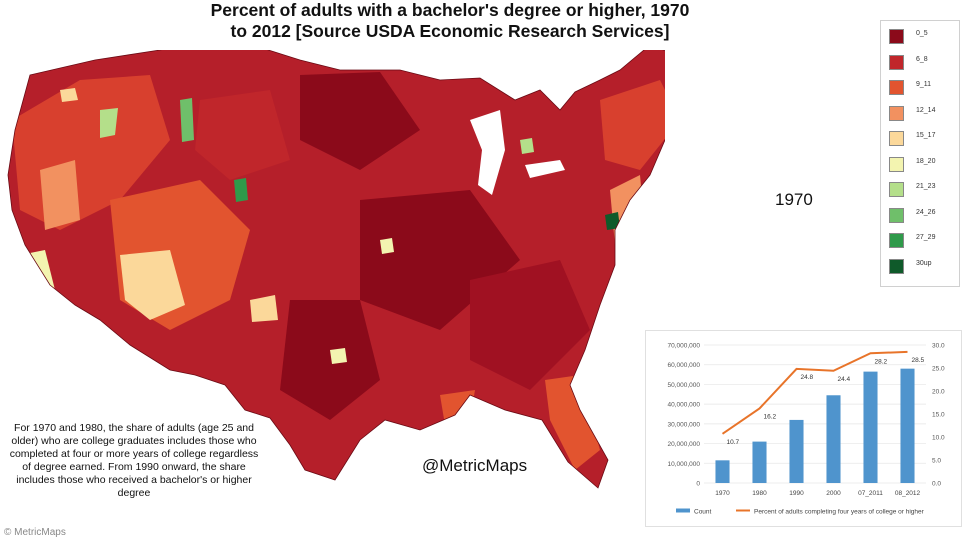 This screenshot has width=962, height=540. I want to click on category-label: 1980, so click(759, 493).